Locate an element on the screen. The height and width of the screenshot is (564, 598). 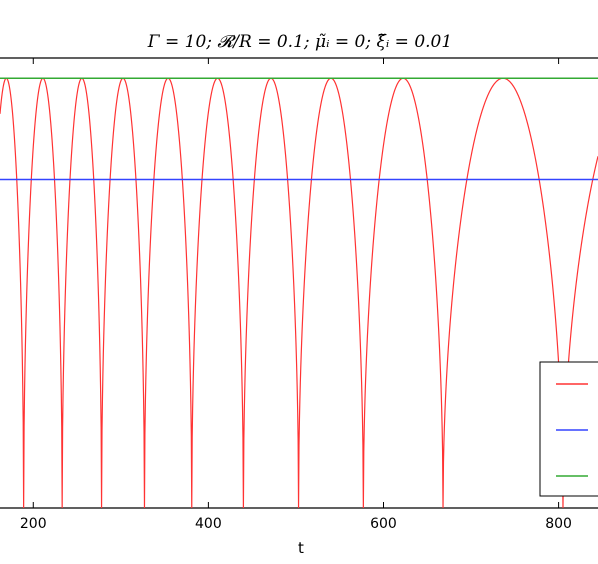
x-tick-label: 800 is located at coordinates (558, 524).